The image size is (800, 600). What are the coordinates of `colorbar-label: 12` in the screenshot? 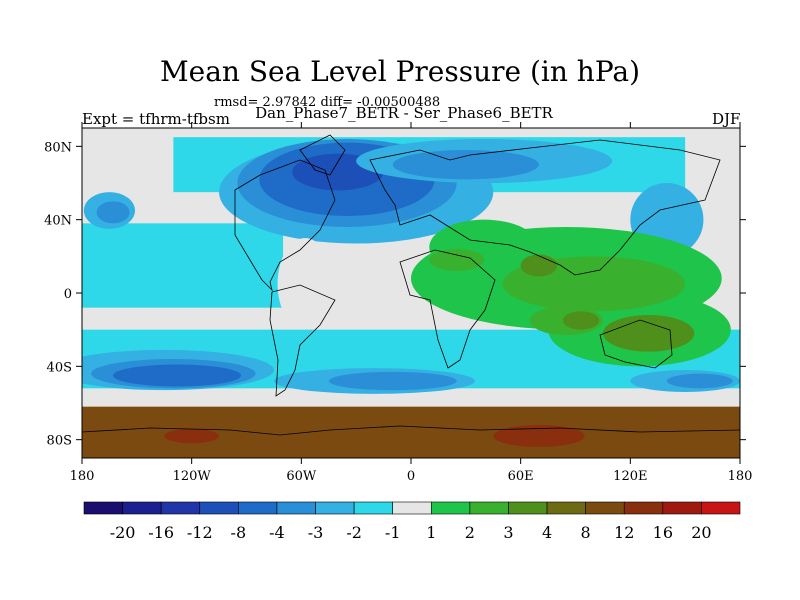 It's located at (624, 532).